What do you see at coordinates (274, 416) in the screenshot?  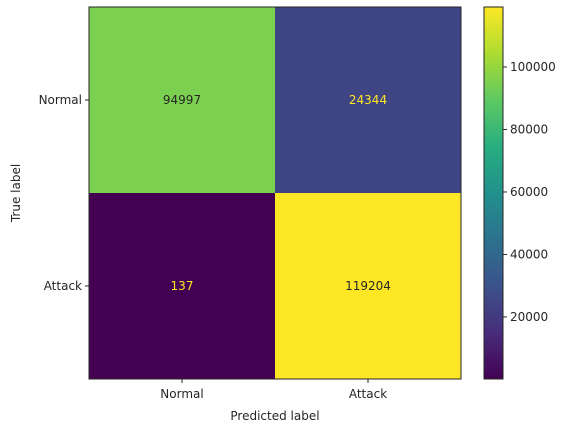 I see `x-axis-label: Predicted label` at bounding box center [274, 416].